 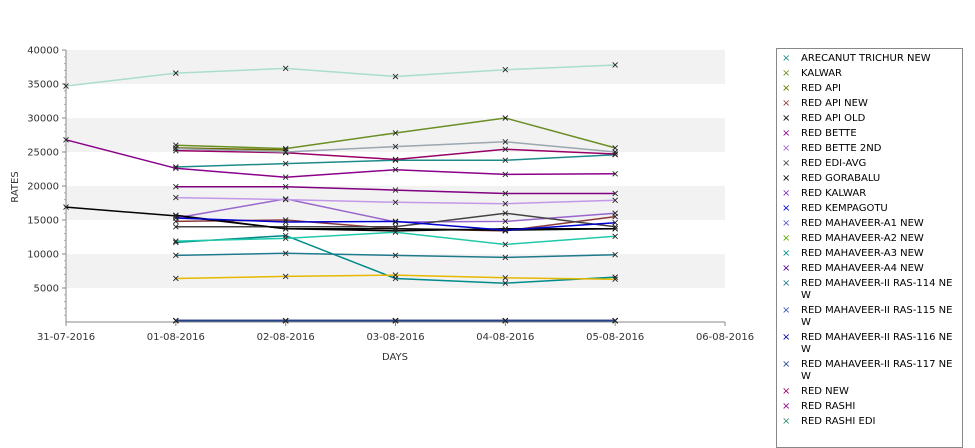 What do you see at coordinates (869, 209) in the screenshot?
I see `legend-item: × RED KEMPAGOTU` at bounding box center [869, 209].